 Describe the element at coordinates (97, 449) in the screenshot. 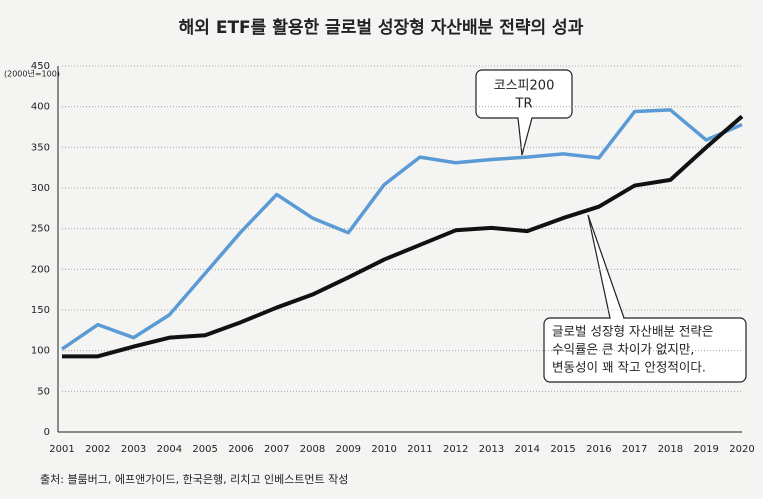

I see `x-tick-label: 2002` at that location.